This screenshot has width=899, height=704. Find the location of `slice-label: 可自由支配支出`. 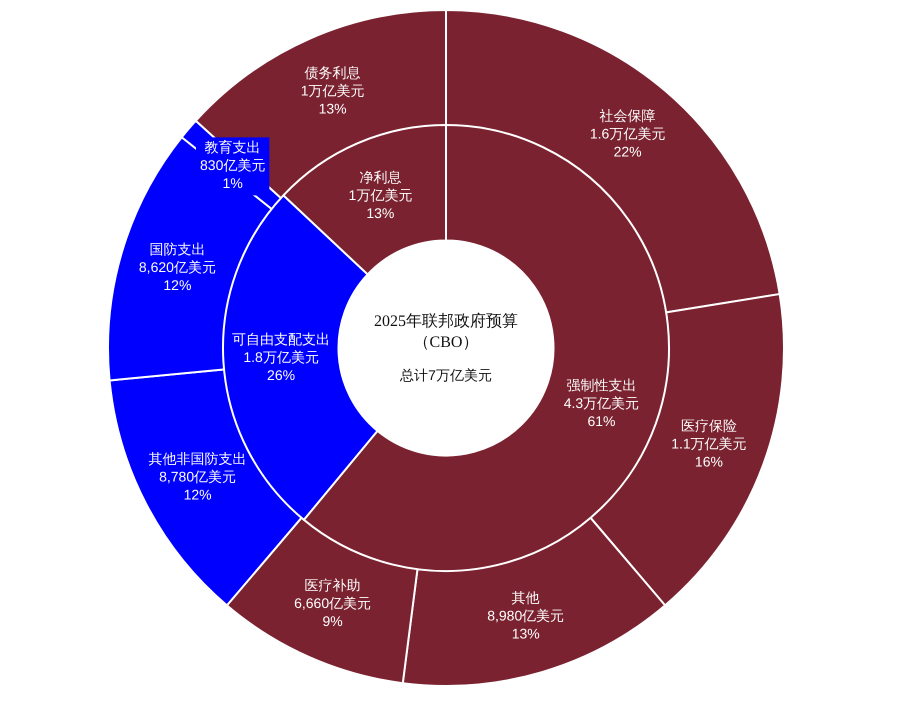

slice-label: 可自由支配支出 is located at coordinates (281, 339).